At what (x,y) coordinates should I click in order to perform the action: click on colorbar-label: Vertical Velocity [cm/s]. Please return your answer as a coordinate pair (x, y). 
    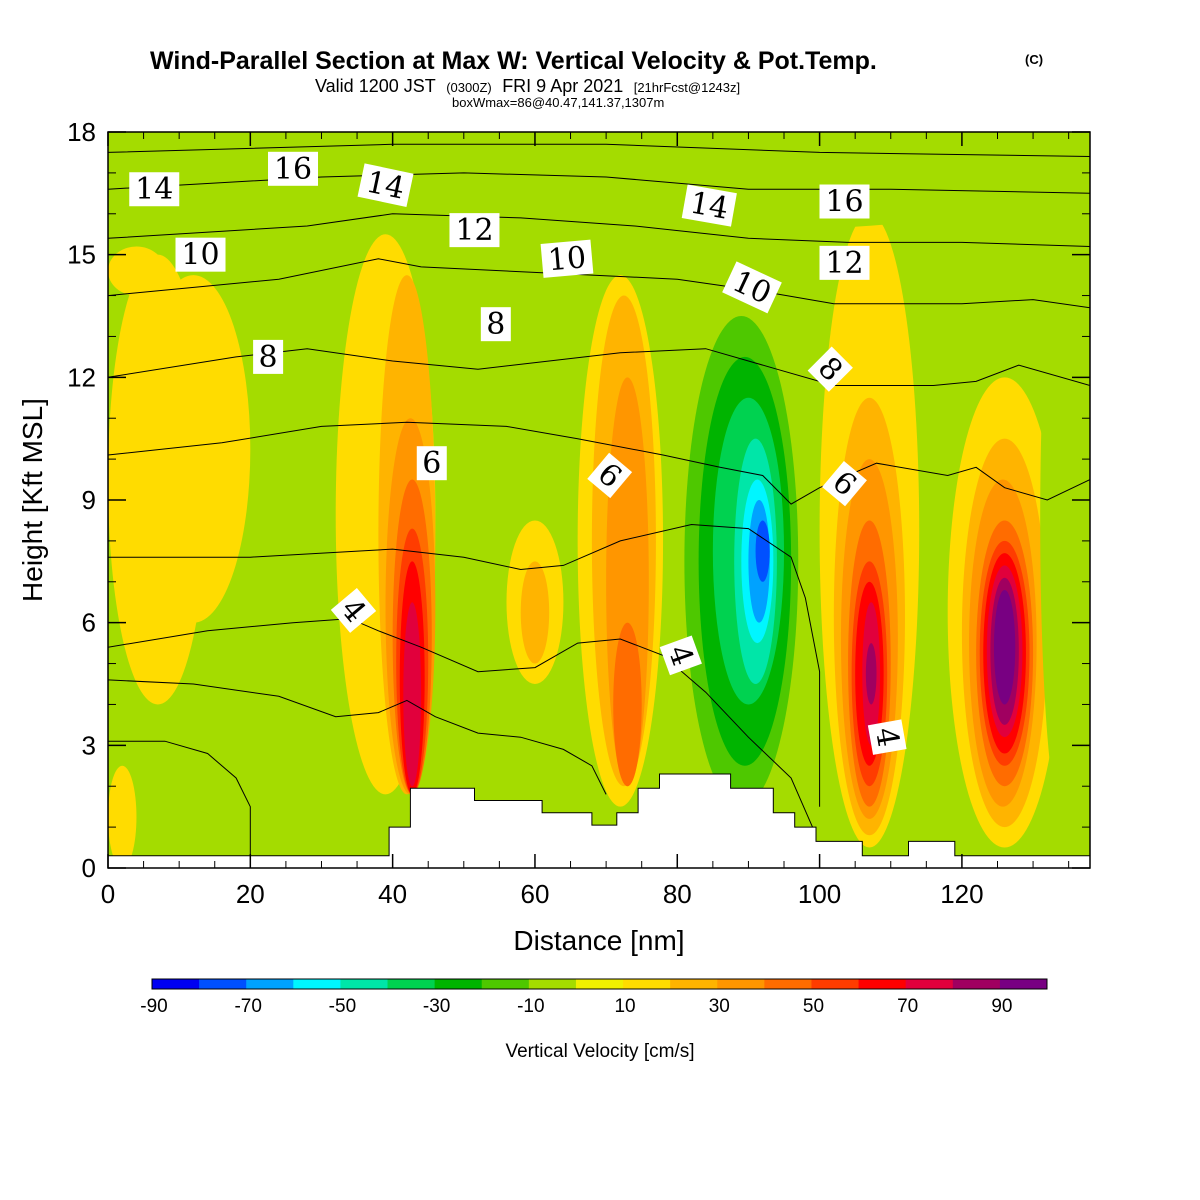
    Looking at the image, I should click on (599, 1051).